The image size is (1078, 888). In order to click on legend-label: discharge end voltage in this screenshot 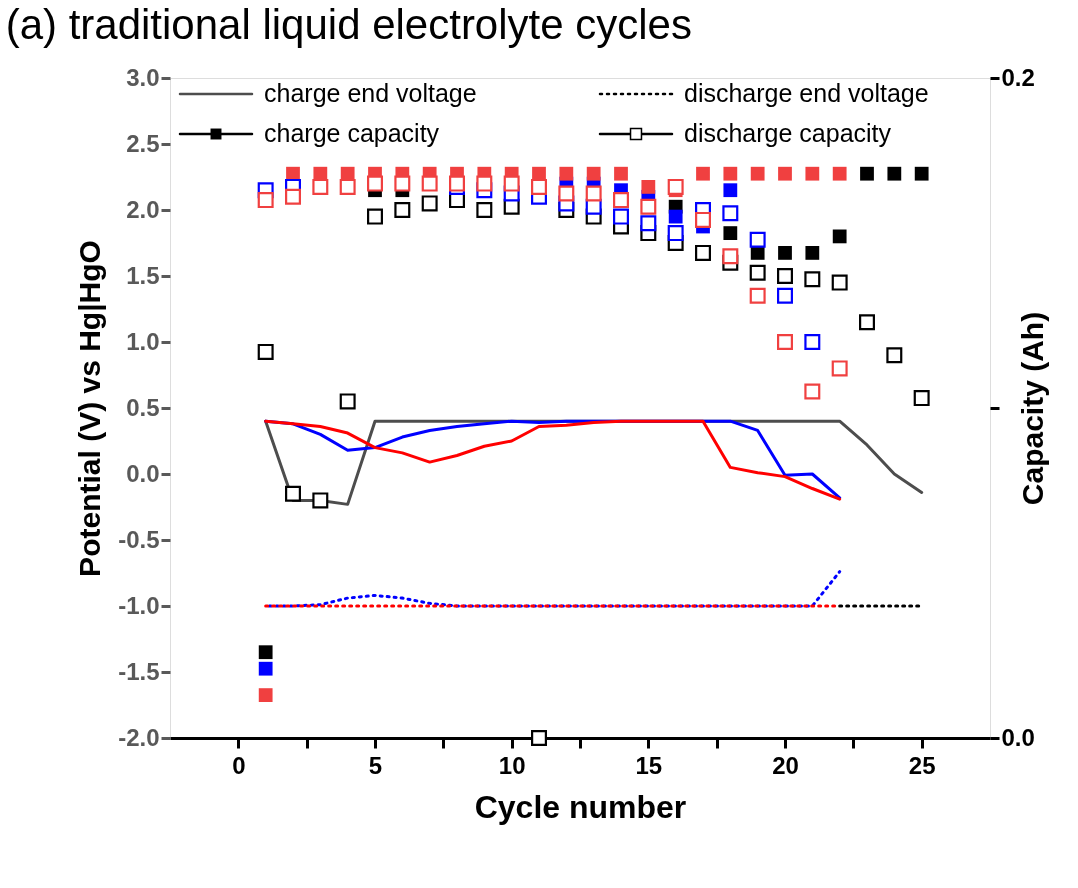, I will do `click(806, 93)`.